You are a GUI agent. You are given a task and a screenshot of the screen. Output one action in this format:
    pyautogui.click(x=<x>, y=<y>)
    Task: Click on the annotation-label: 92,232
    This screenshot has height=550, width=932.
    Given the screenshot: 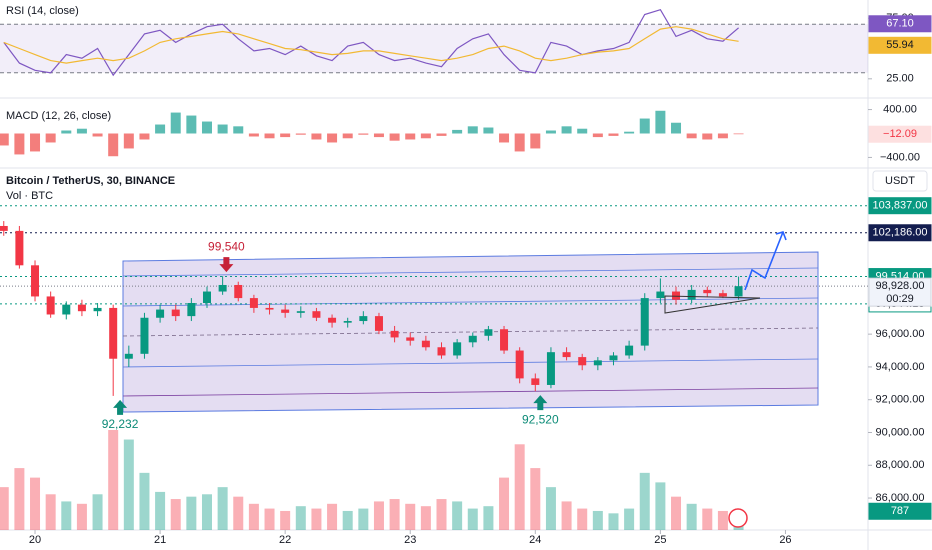 What is the action you would take?
    pyautogui.click(x=120, y=424)
    